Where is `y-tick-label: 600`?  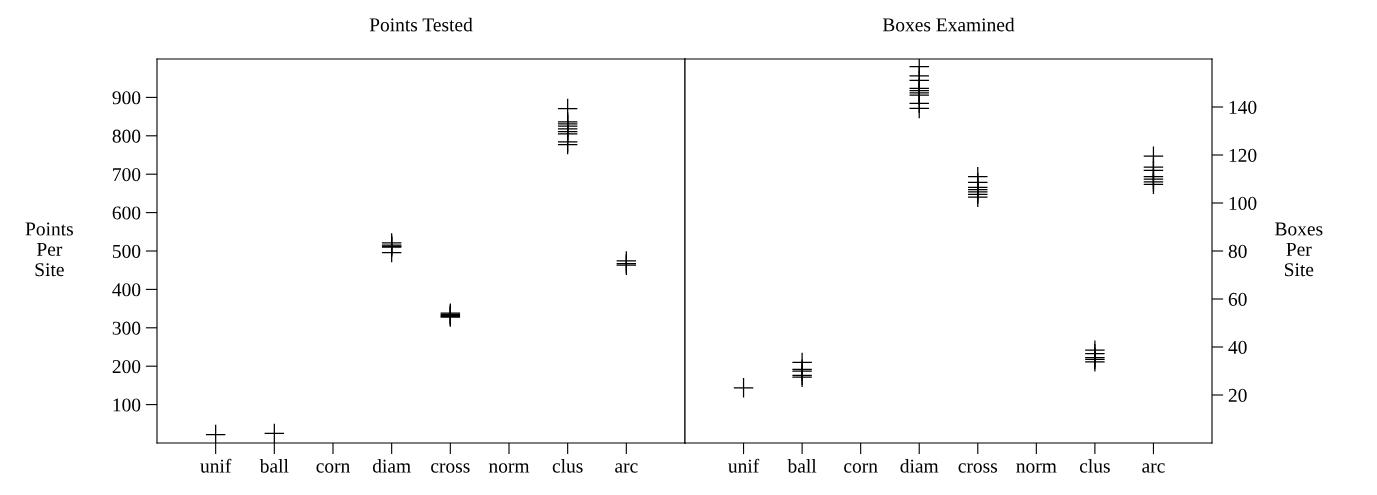 y-tick-label: 600 is located at coordinates (126, 213).